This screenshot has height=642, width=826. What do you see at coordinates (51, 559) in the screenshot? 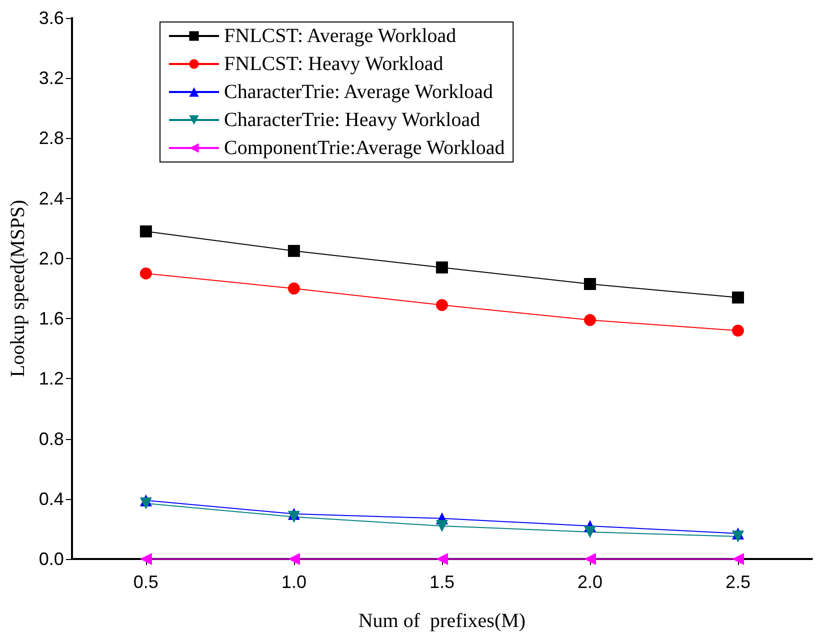
I see `y-tick-label: 0.0` at bounding box center [51, 559].